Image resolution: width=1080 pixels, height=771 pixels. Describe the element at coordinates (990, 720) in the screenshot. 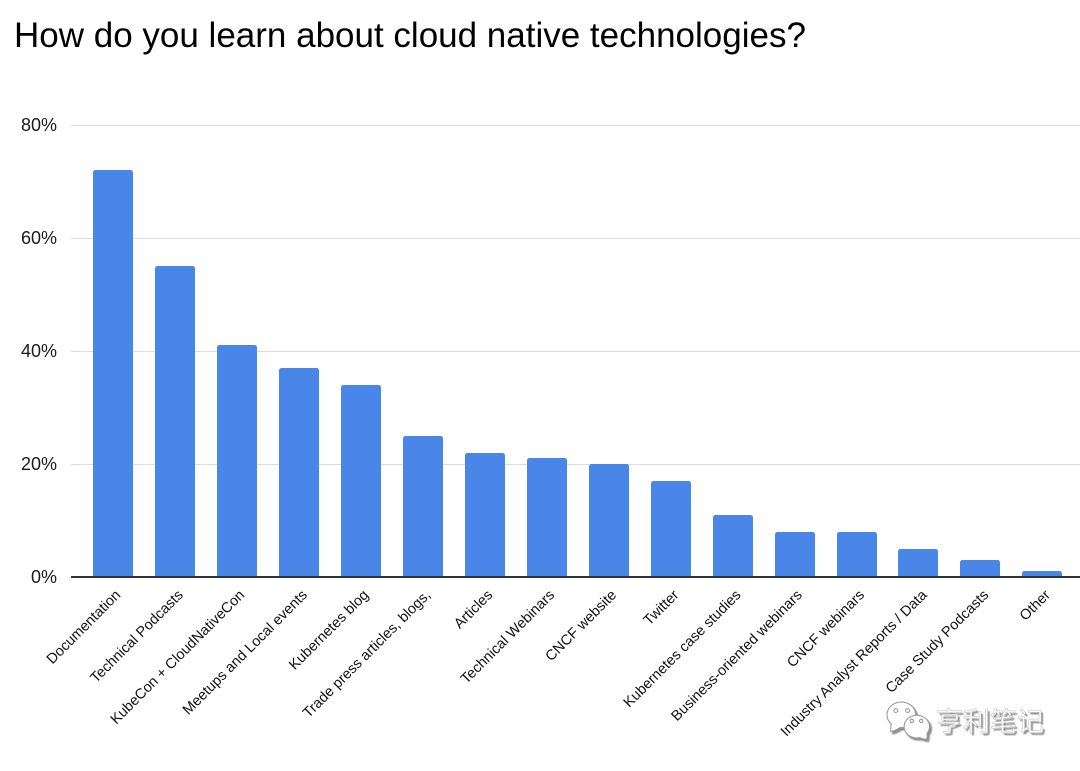

I see `watermark-text-glyphs` at that location.